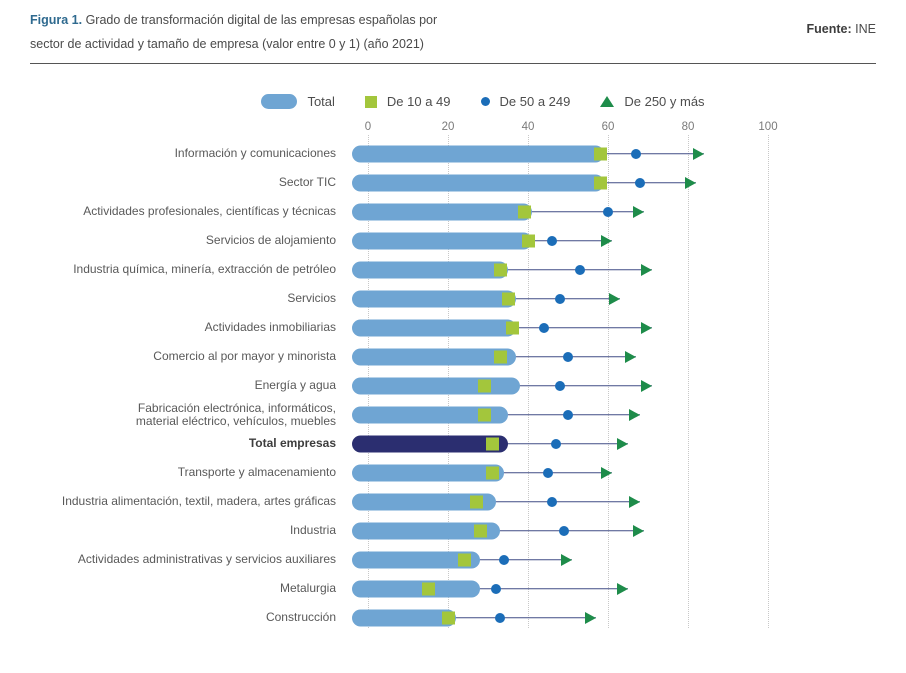  I want to click on category-label: Servicios de alojamiento, so click(270, 240).